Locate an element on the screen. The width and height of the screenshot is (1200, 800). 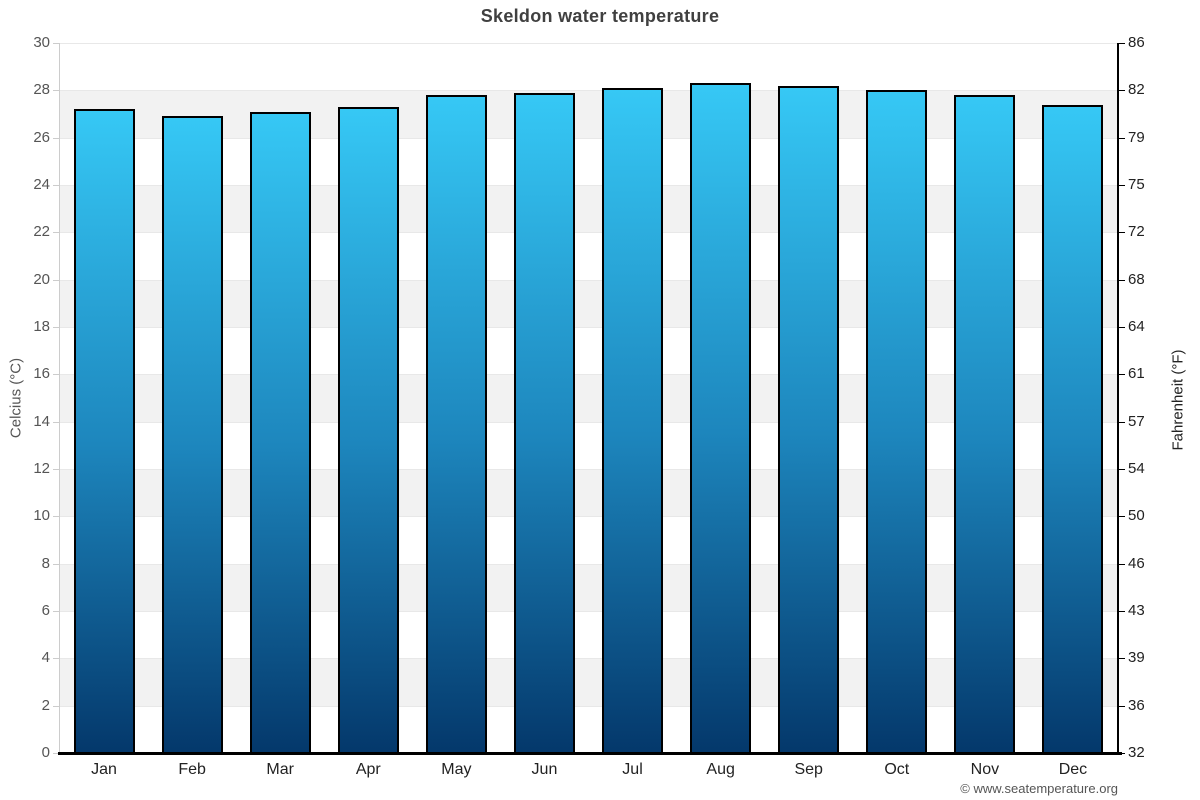
bar-jan is located at coordinates (104, 431).